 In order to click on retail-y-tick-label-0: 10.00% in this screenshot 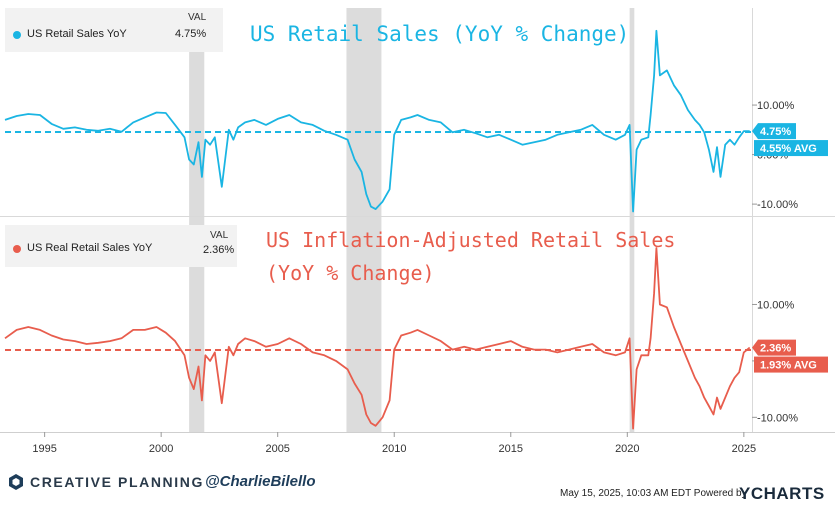, I will do `click(776, 106)`.